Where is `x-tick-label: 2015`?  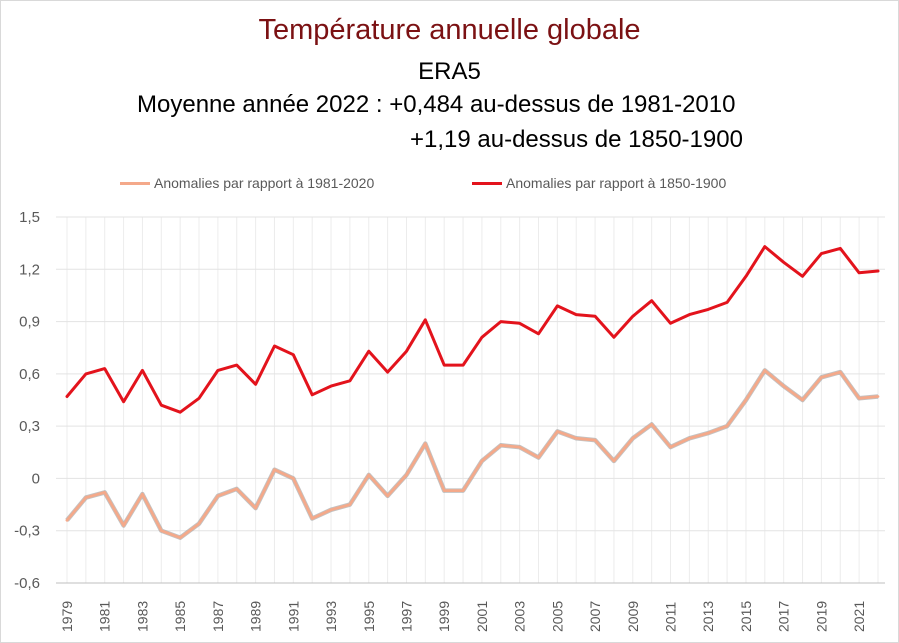
x-tick-label: 2015 is located at coordinates (746, 616).